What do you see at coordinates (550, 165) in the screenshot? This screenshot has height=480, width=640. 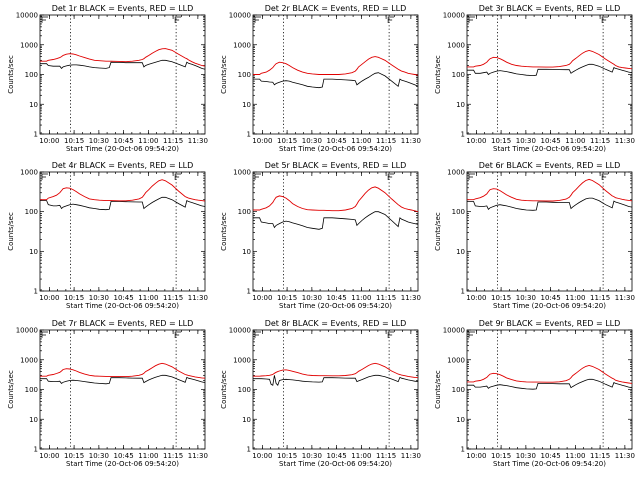 I see `chart-title: Det 6r BLACK = Events, RED = LLD` at bounding box center [550, 165].